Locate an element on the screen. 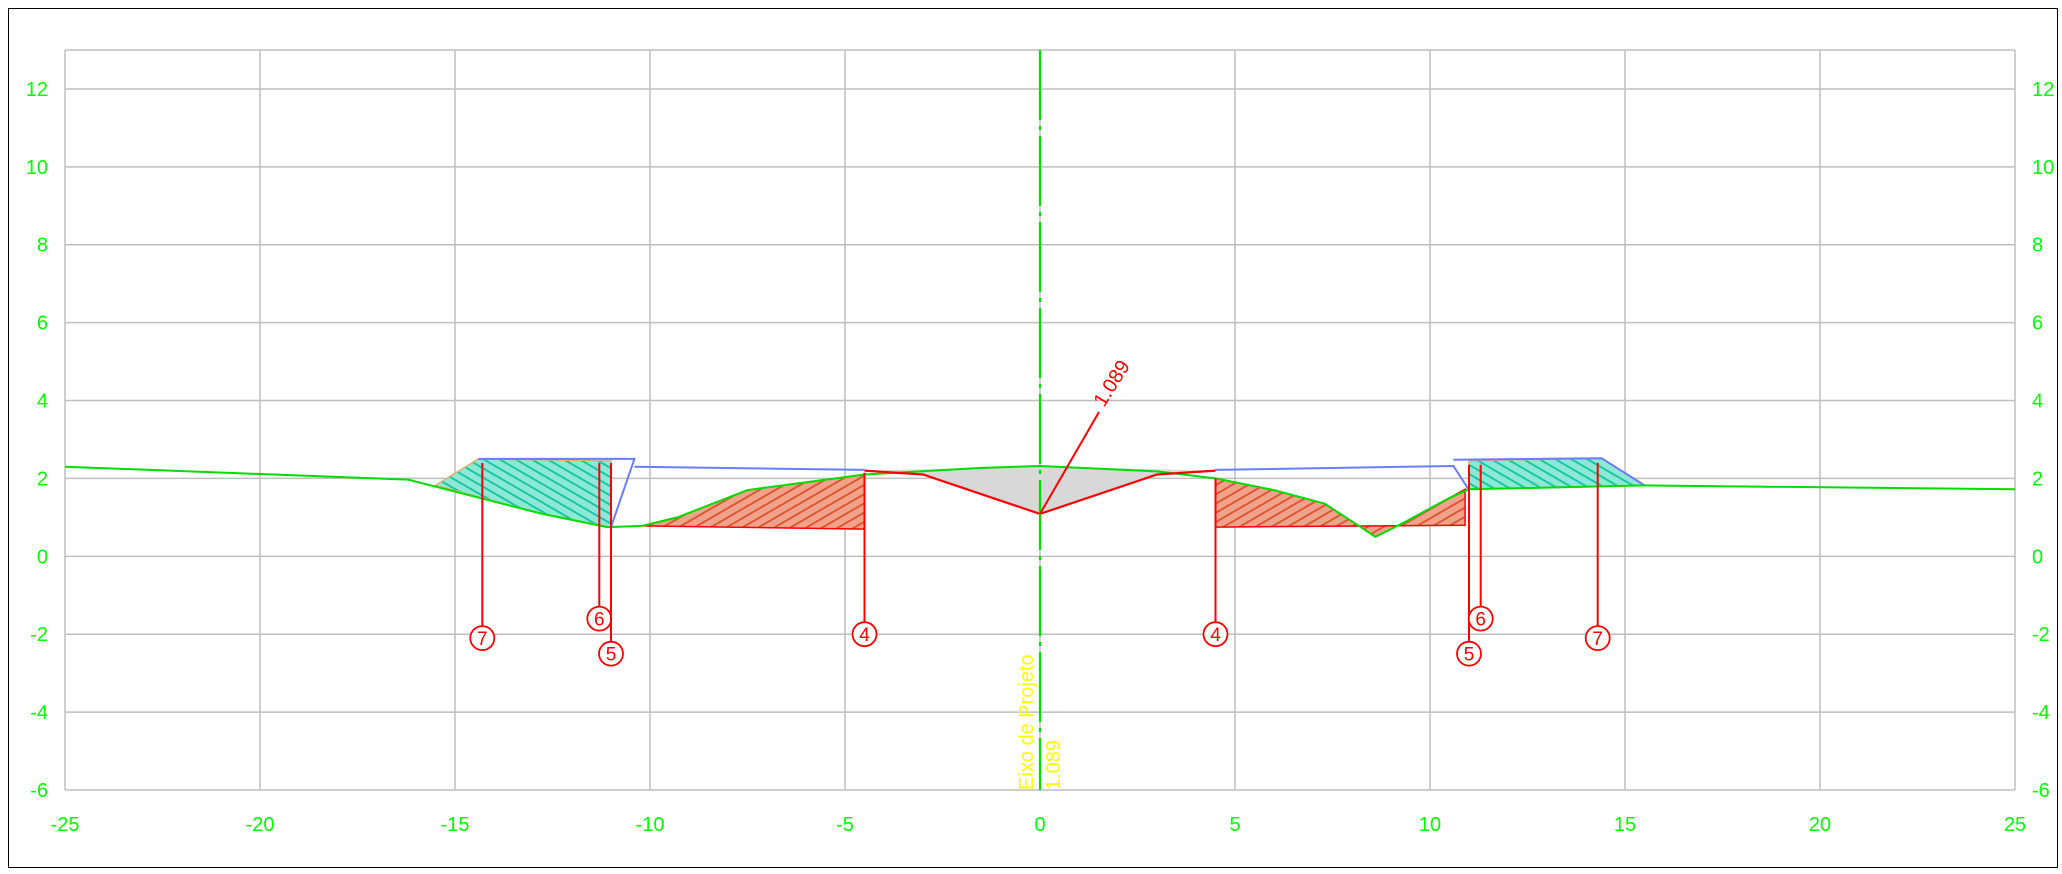 This screenshot has width=2062, height=874. center-elevation-label: 1.089 is located at coordinates (1112, 384).